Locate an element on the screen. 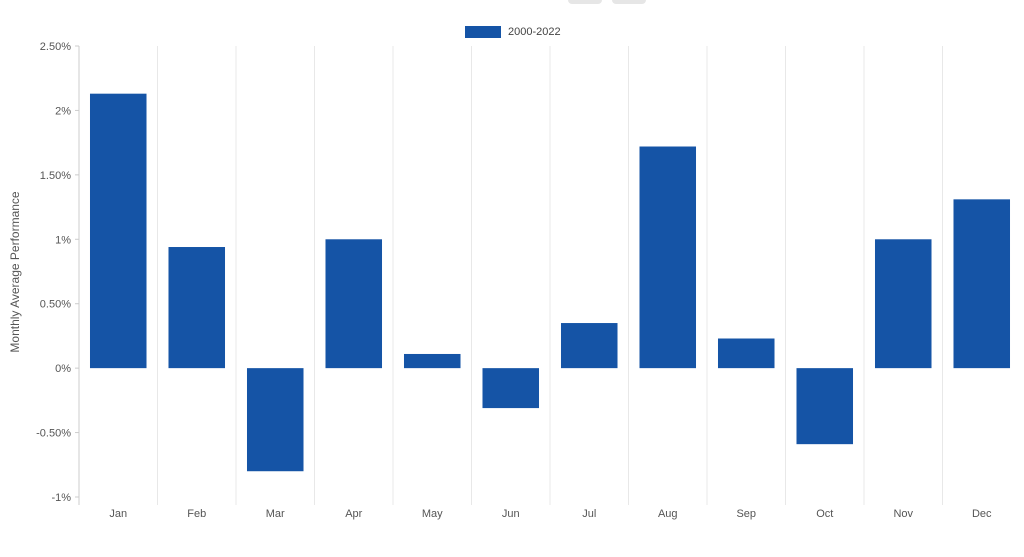 The image size is (1024, 557). bar-oct is located at coordinates (825, 406).